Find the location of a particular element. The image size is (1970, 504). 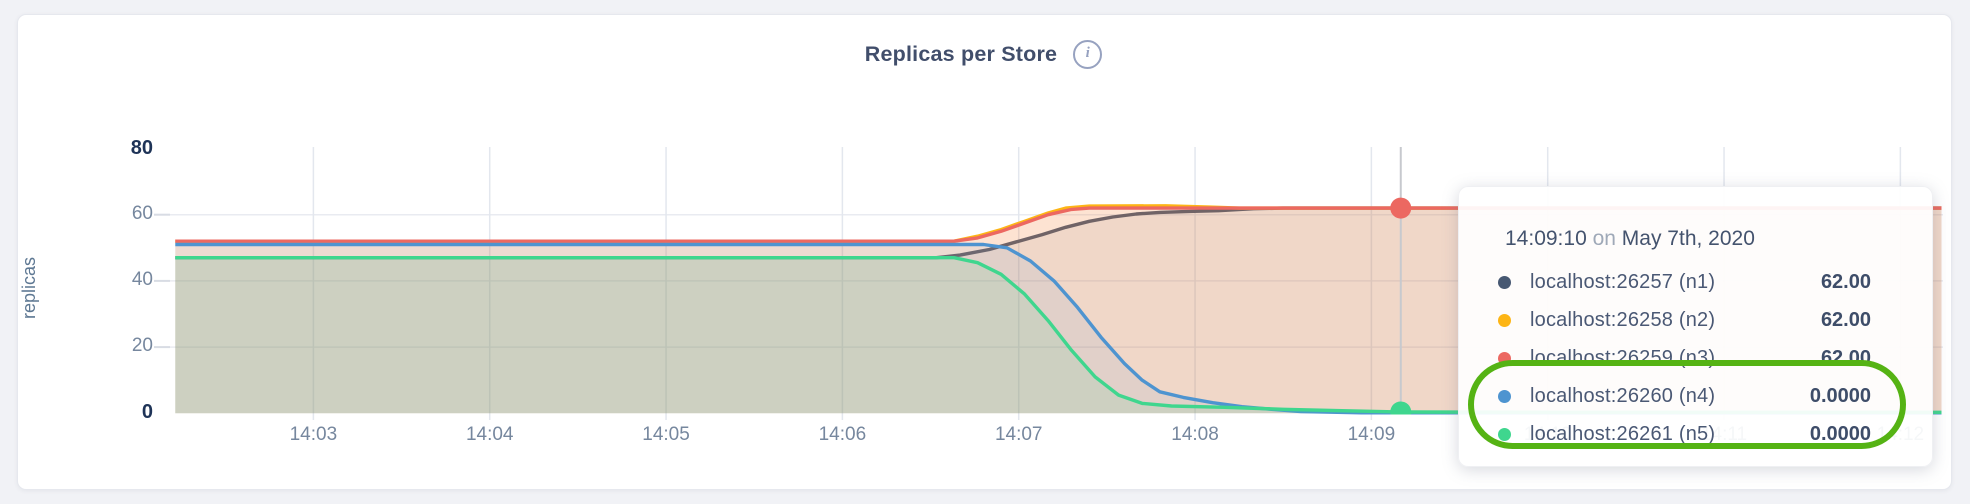

tooltip-row: localhost:26257 (n1) 62.00 is located at coordinates (1684, 282).